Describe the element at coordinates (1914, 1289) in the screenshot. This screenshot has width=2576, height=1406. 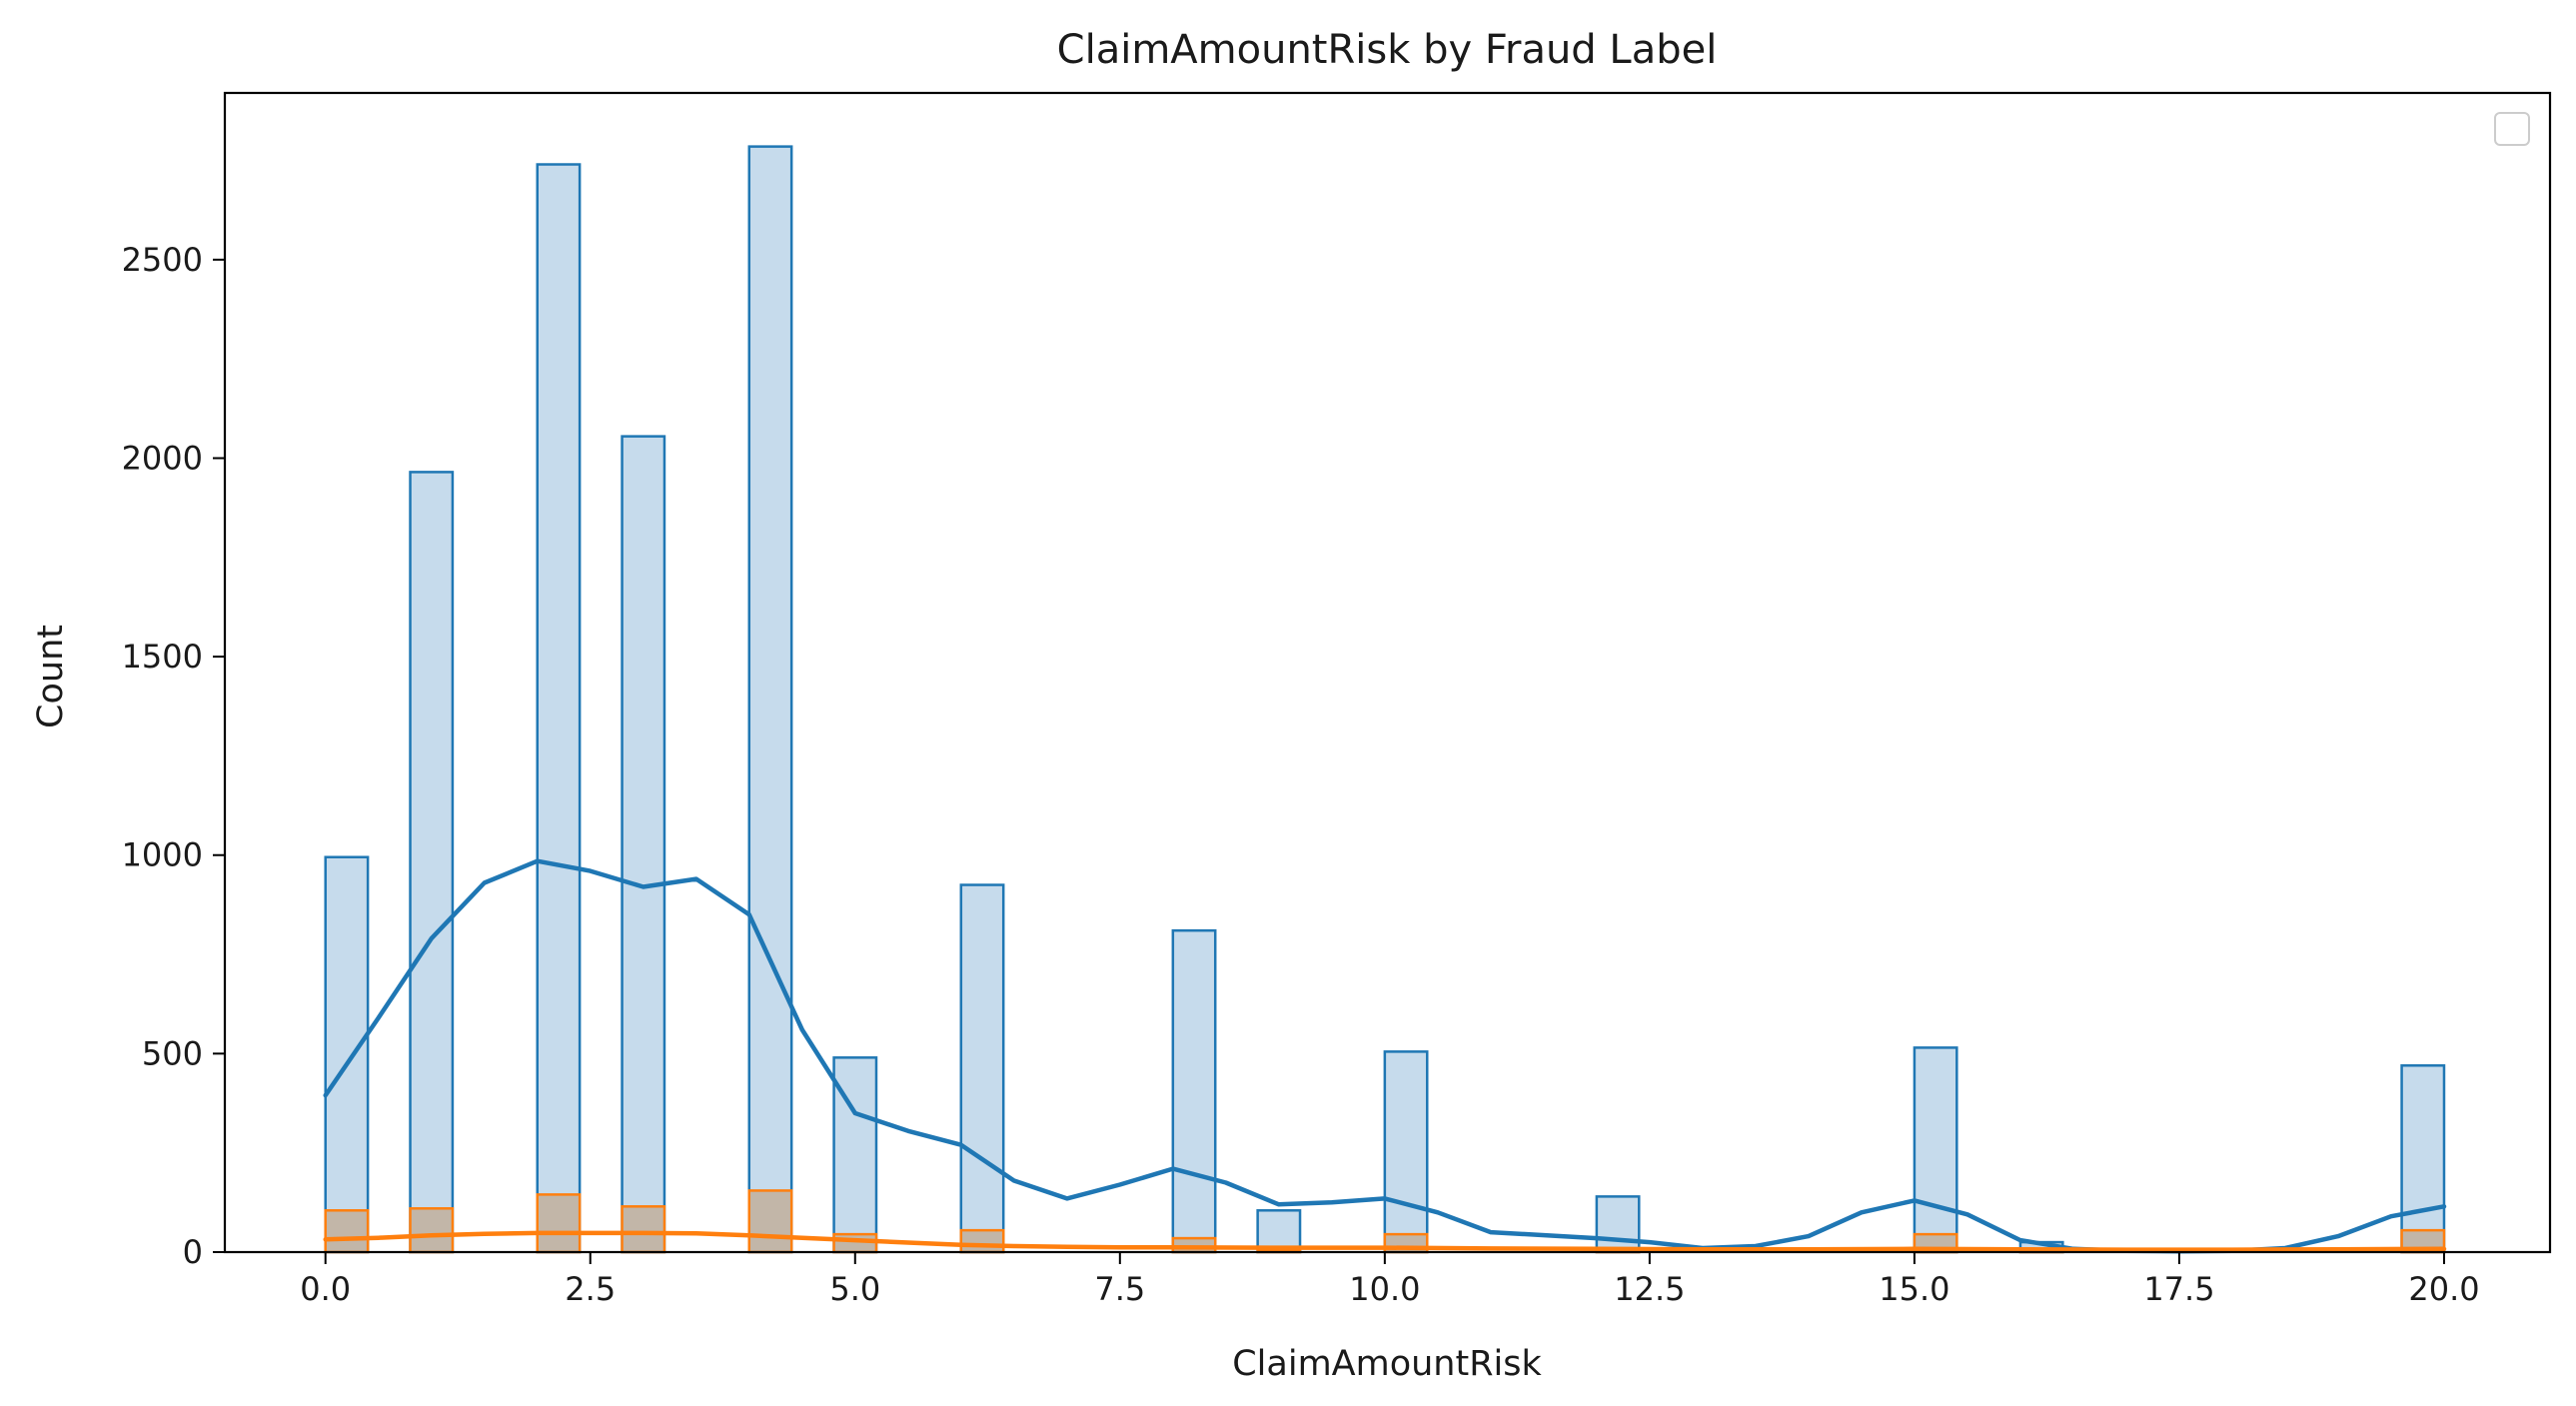
I see `x-tick-label-6: 15.0` at that location.